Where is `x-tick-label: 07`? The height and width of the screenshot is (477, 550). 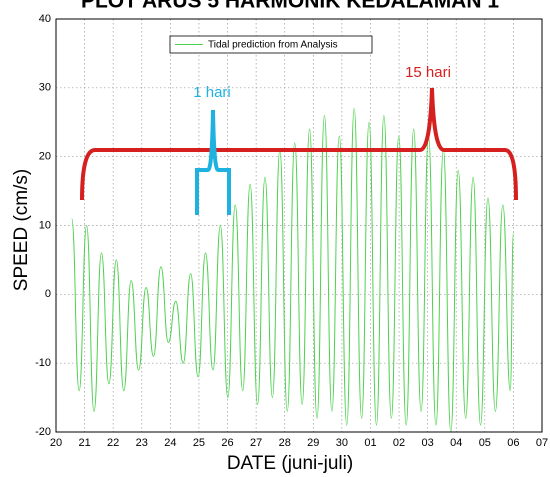
x-tick-label: 07 is located at coordinates (542, 443).